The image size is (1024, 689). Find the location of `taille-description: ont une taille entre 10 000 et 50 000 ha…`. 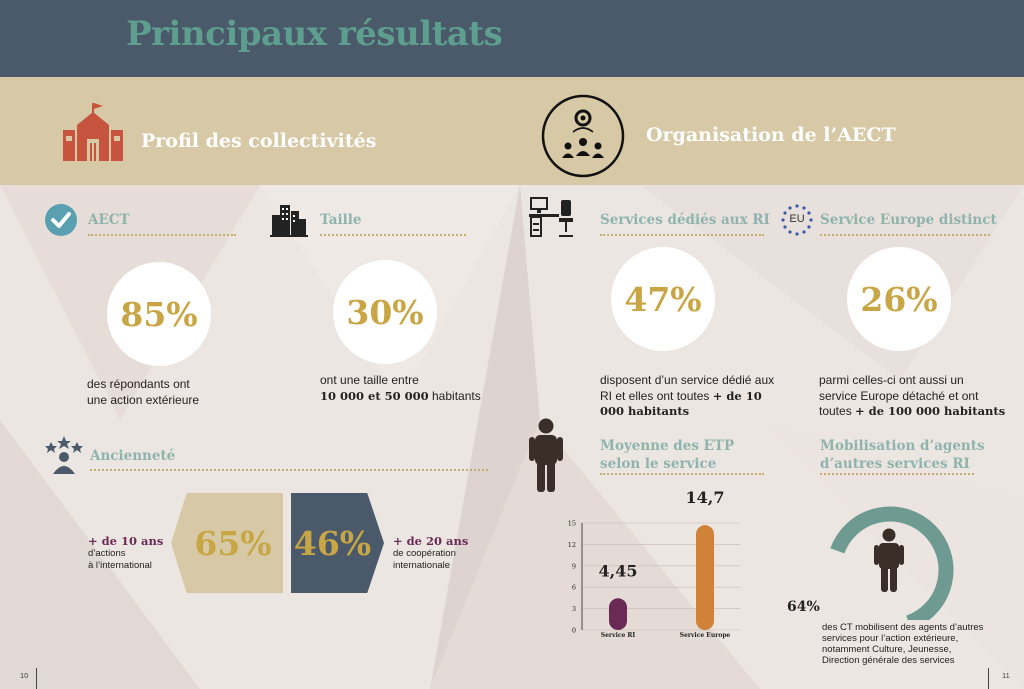

taille-description: ont une taille entre 10 000 et 50 000 ha… is located at coordinates (400, 388).